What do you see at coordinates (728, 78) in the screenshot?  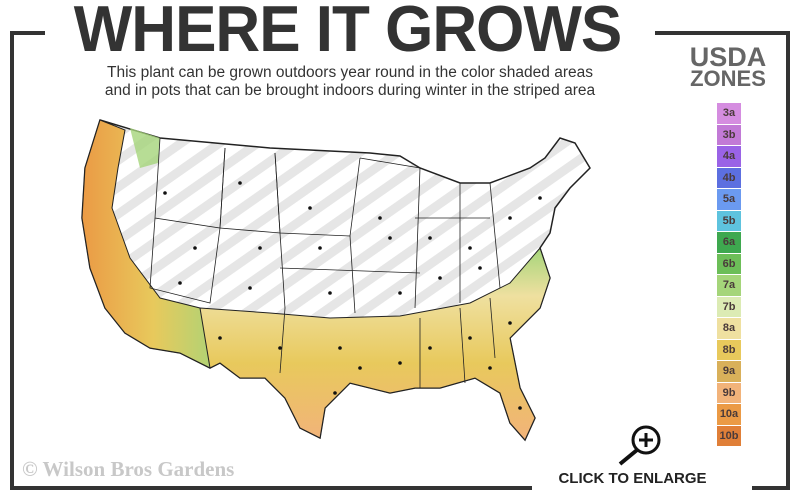 I see `legend-title-line: ZONES` at bounding box center [728, 78].